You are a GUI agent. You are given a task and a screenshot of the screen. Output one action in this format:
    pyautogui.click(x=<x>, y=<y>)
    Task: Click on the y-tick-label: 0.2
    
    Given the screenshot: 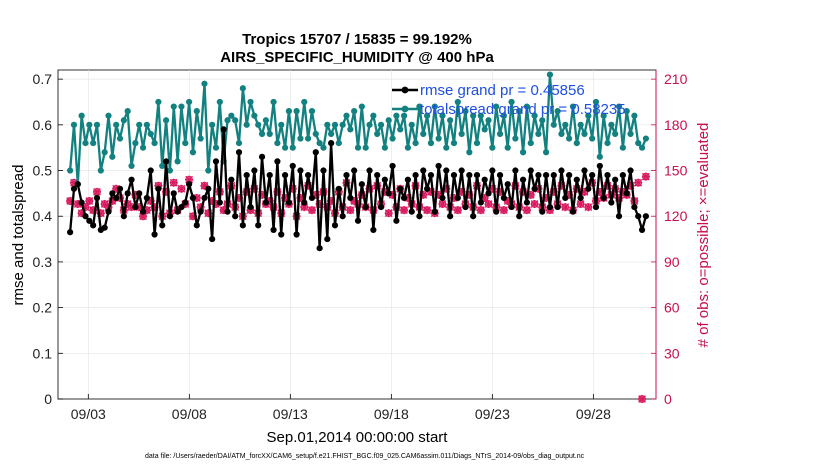 What is the action you would take?
    pyautogui.click(x=43, y=308)
    